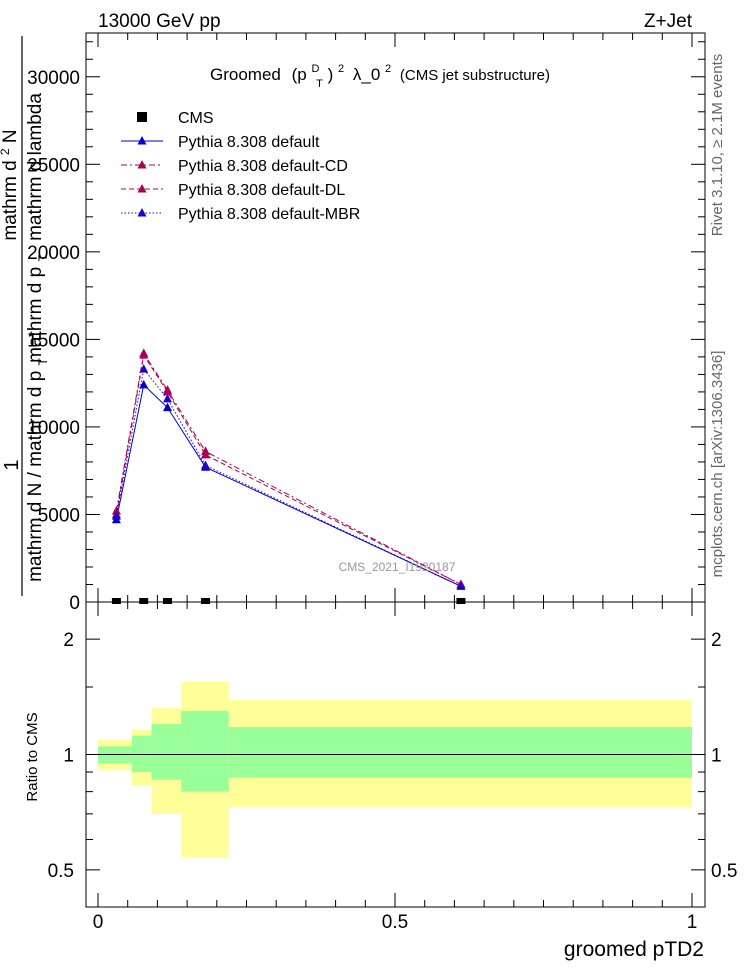 This screenshot has height=972, width=746. What do you see at coordinates (341, 69) in the screenshot?
I see `title-sup2: 2` at bounding box center [341, 69].